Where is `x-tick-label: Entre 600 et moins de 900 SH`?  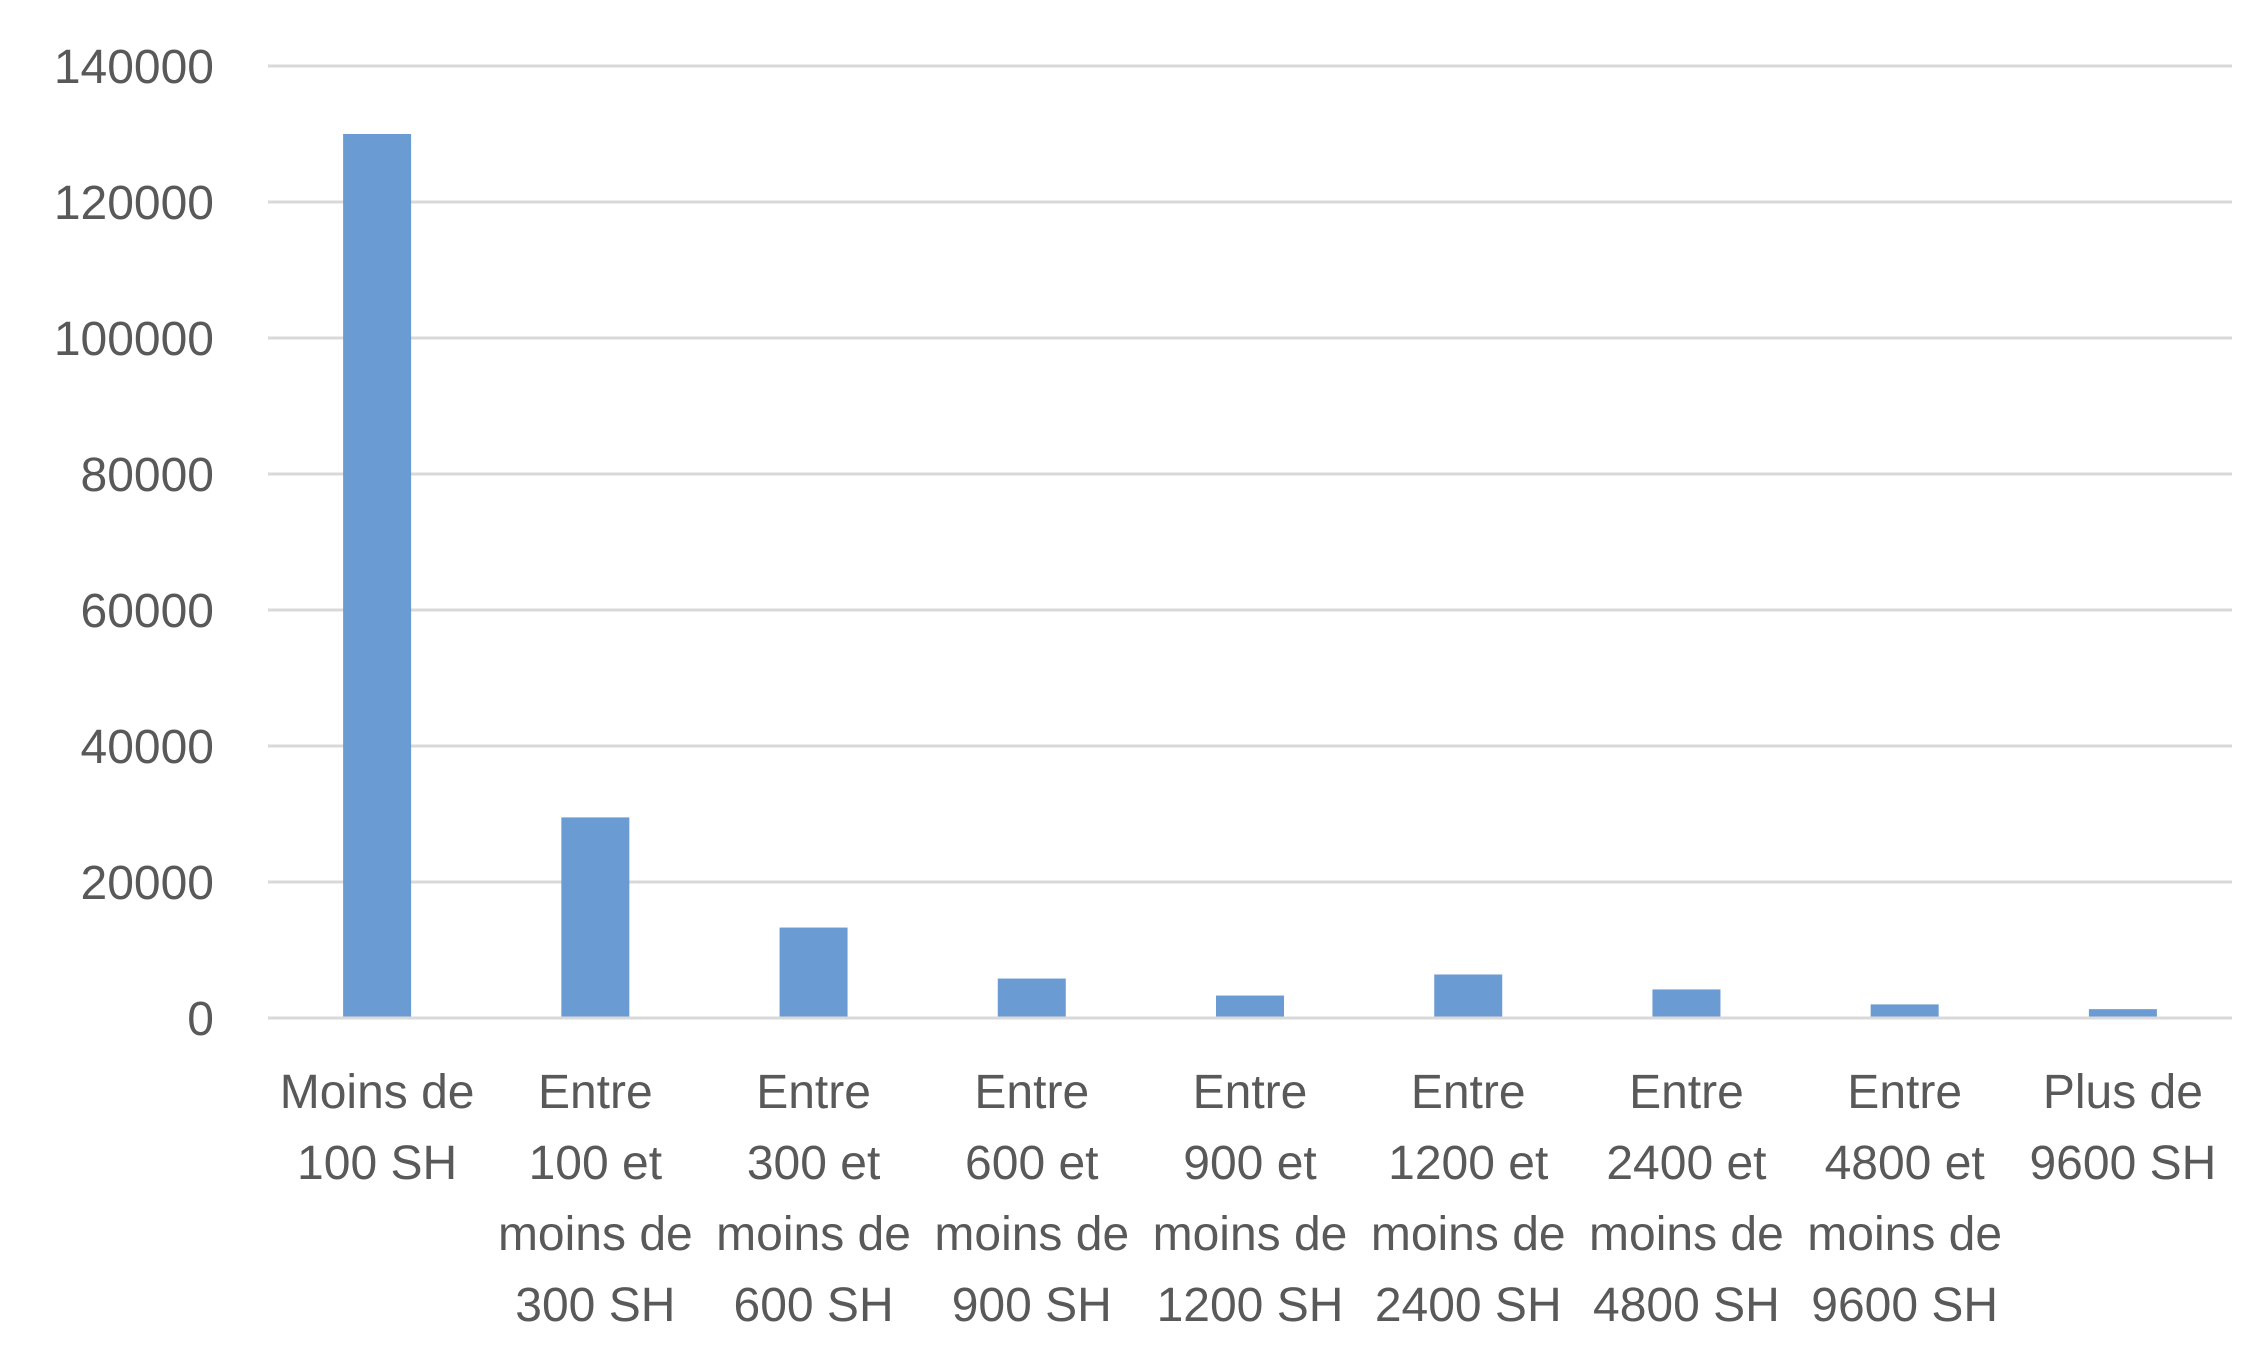 x-tick-label: Entre 600 et moins de 900 SH is located at coordinates (1031, 1199).